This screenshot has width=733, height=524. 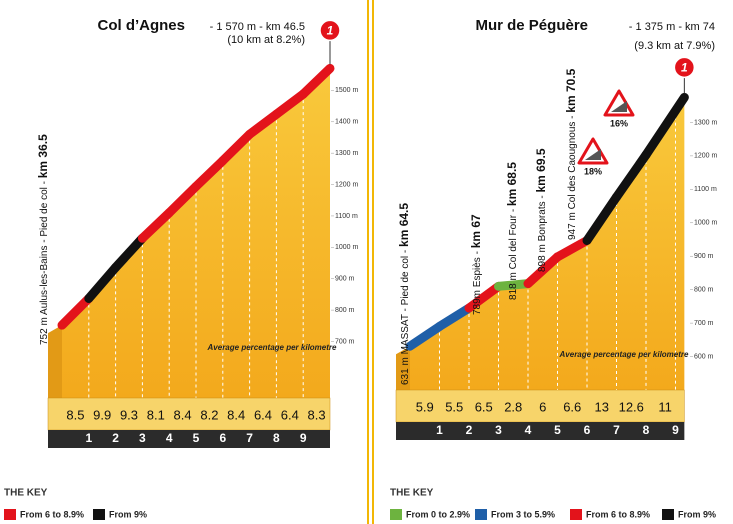 I want to click on waypoint-name: 789m Espiès -, so click(x=477, y=281).